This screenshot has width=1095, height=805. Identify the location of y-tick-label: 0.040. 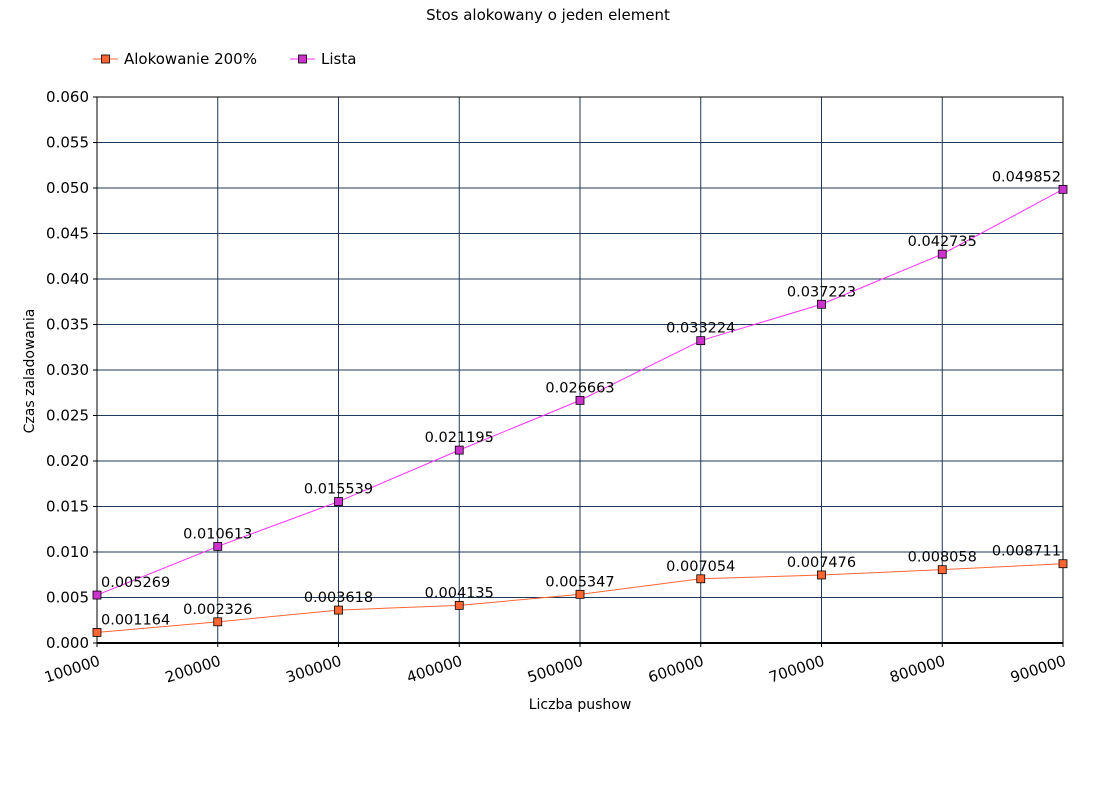
(67, 279).